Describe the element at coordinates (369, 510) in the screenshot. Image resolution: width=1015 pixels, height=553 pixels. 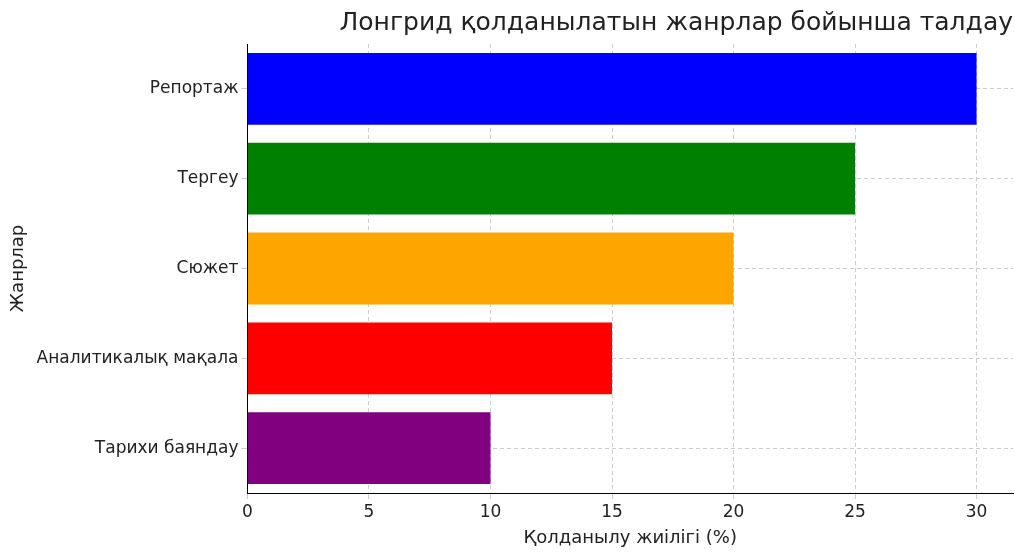
I see `x-tick-label: 5` at that location.